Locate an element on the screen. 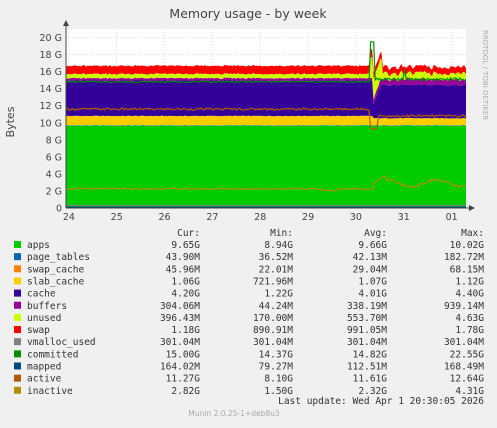  legend-series-name: swap_cache is located at coordinates (55, 269).